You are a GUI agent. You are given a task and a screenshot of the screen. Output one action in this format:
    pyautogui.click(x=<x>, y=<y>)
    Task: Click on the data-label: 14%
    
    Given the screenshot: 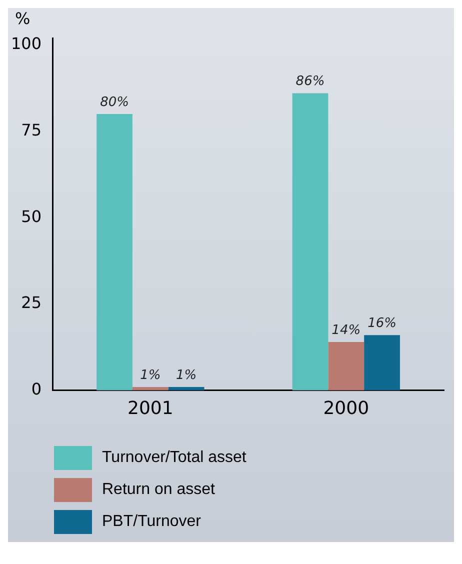 What is the action you would take?
    pyautogui.click(x=346, y=330)
    